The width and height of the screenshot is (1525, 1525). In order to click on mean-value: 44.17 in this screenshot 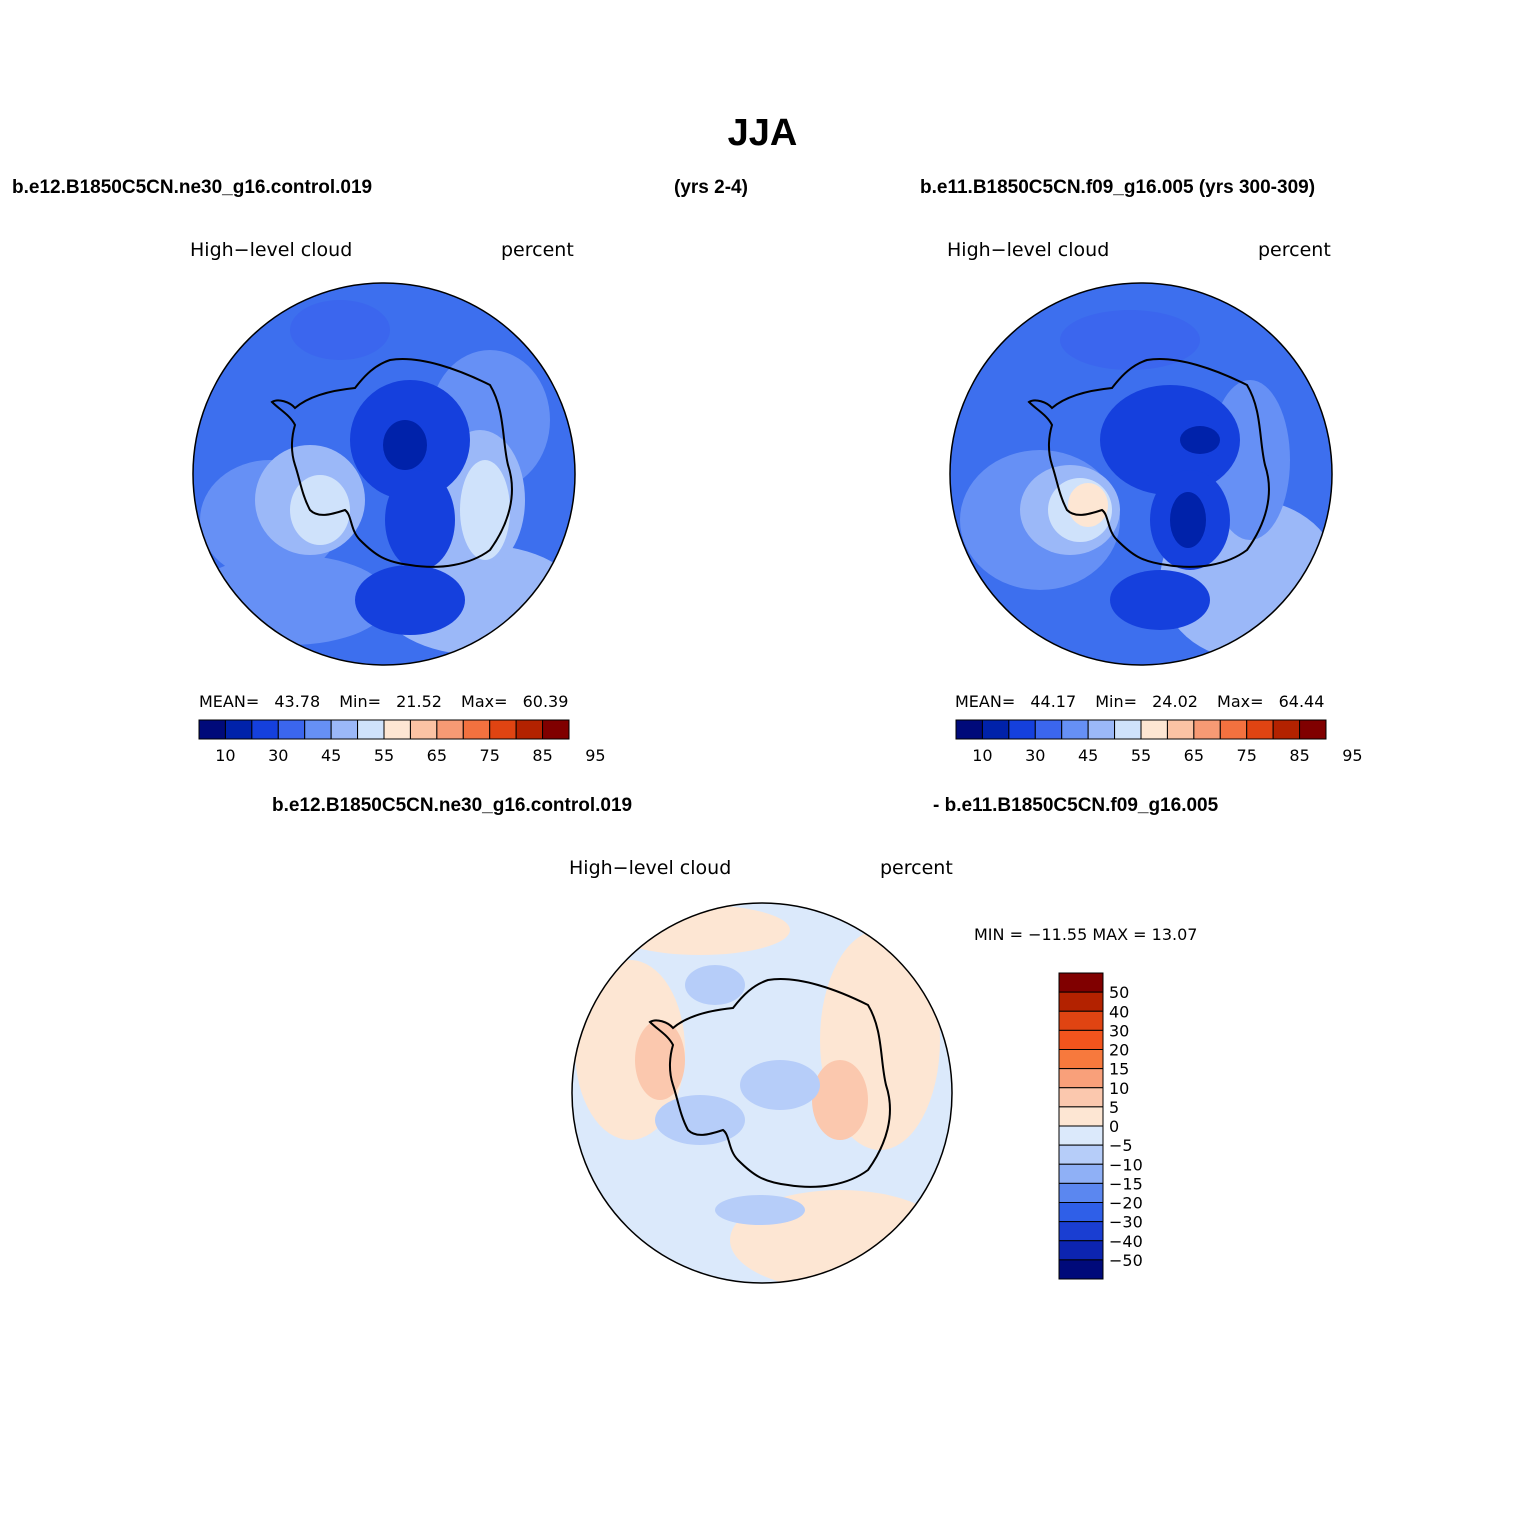, I will do `click(1053, 701)`.